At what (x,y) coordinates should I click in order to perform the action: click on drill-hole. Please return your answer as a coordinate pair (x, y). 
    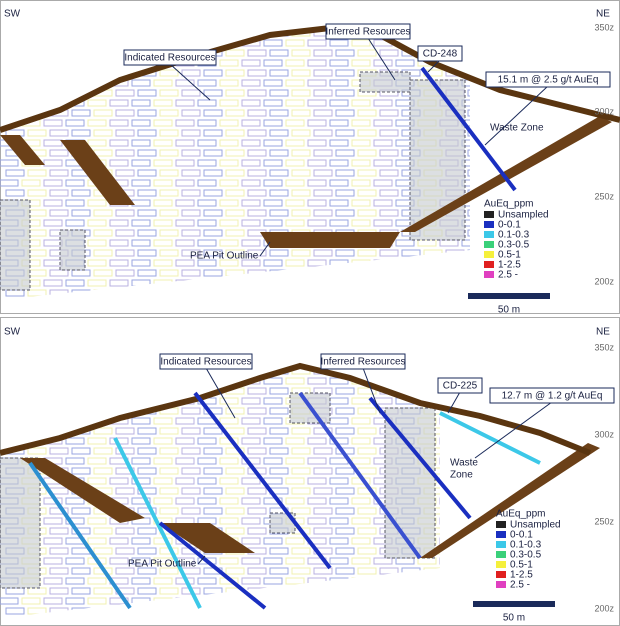
    Looking at the image, I should click on (490, 438).